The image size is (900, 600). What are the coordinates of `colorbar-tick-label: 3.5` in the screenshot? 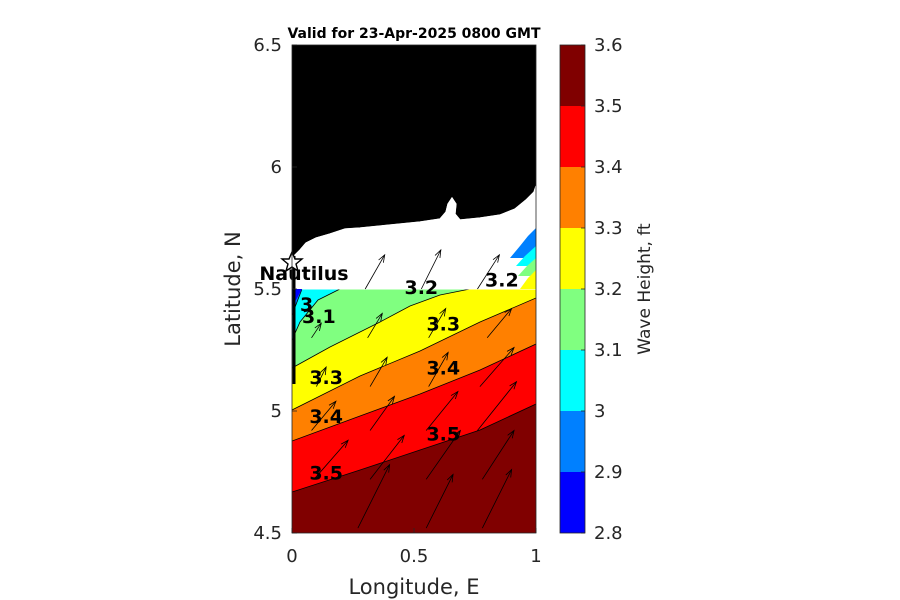 It's located at (608, 106).